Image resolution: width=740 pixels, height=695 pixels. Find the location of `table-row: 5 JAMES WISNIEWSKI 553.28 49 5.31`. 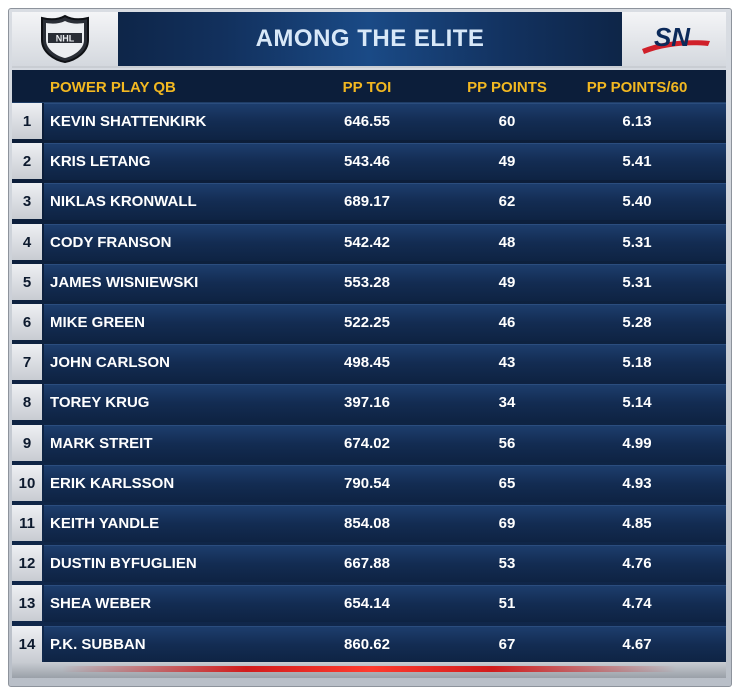

table-row: 5 JAMES WISNIEWSKI 553.28 49 5.31 is located at coordinates (369, 282).